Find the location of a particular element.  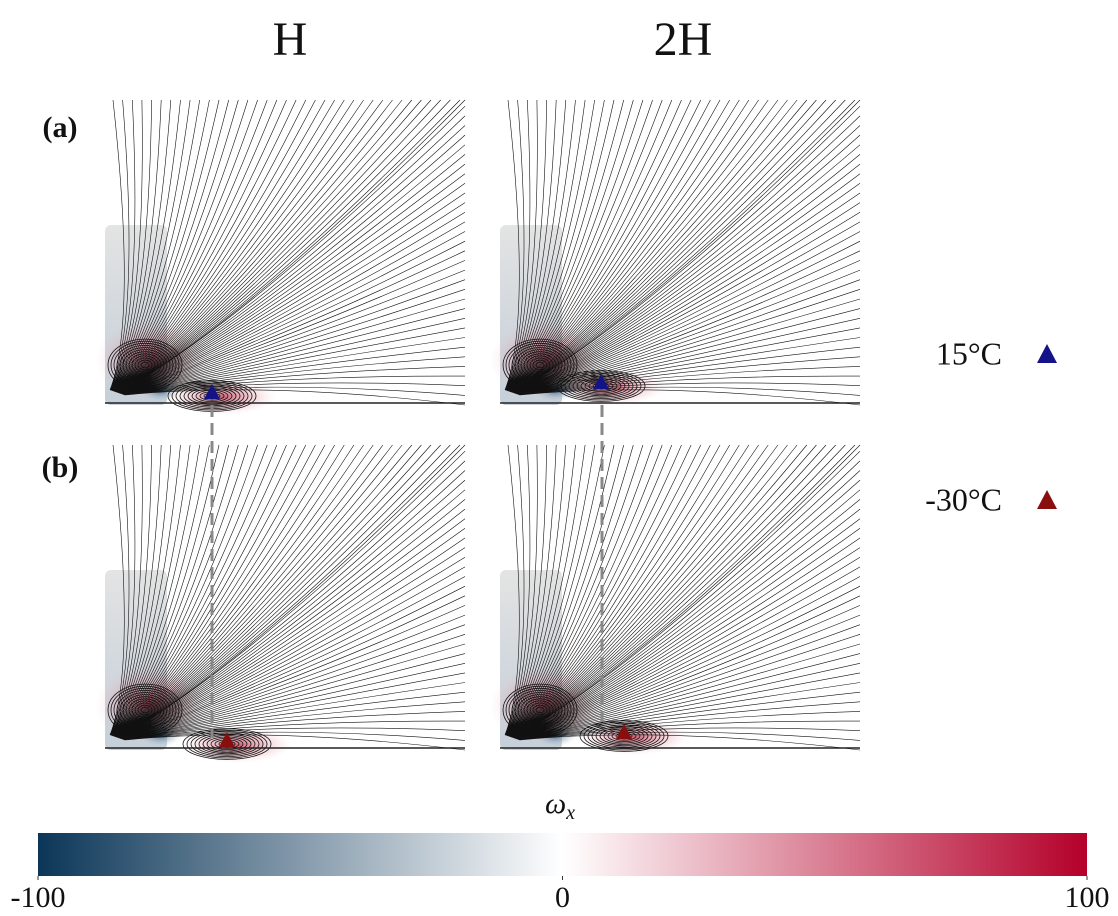

colorbar-tick-label: 100 is located at coordinates (1087, 897).